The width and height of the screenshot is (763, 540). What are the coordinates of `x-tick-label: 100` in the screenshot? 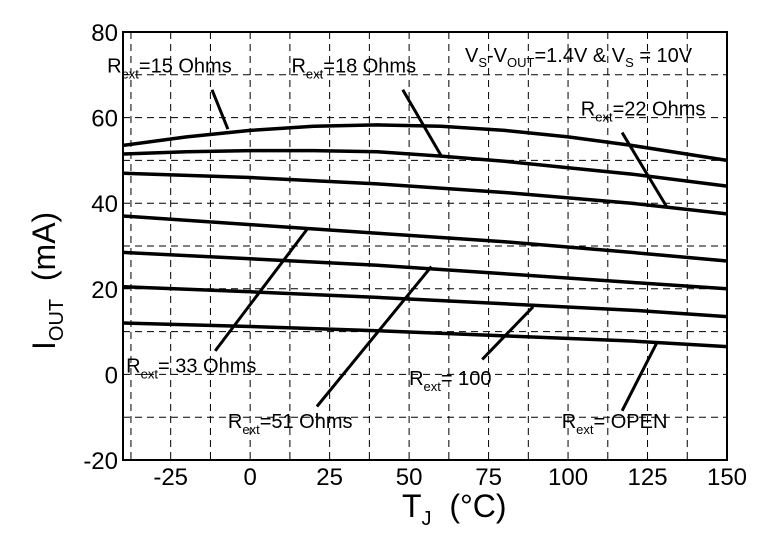 It's located at (568, 477).